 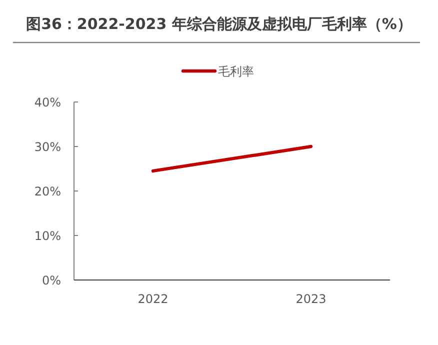 I want to click on y-tick-label: 10%, so click(x=47, y=236).